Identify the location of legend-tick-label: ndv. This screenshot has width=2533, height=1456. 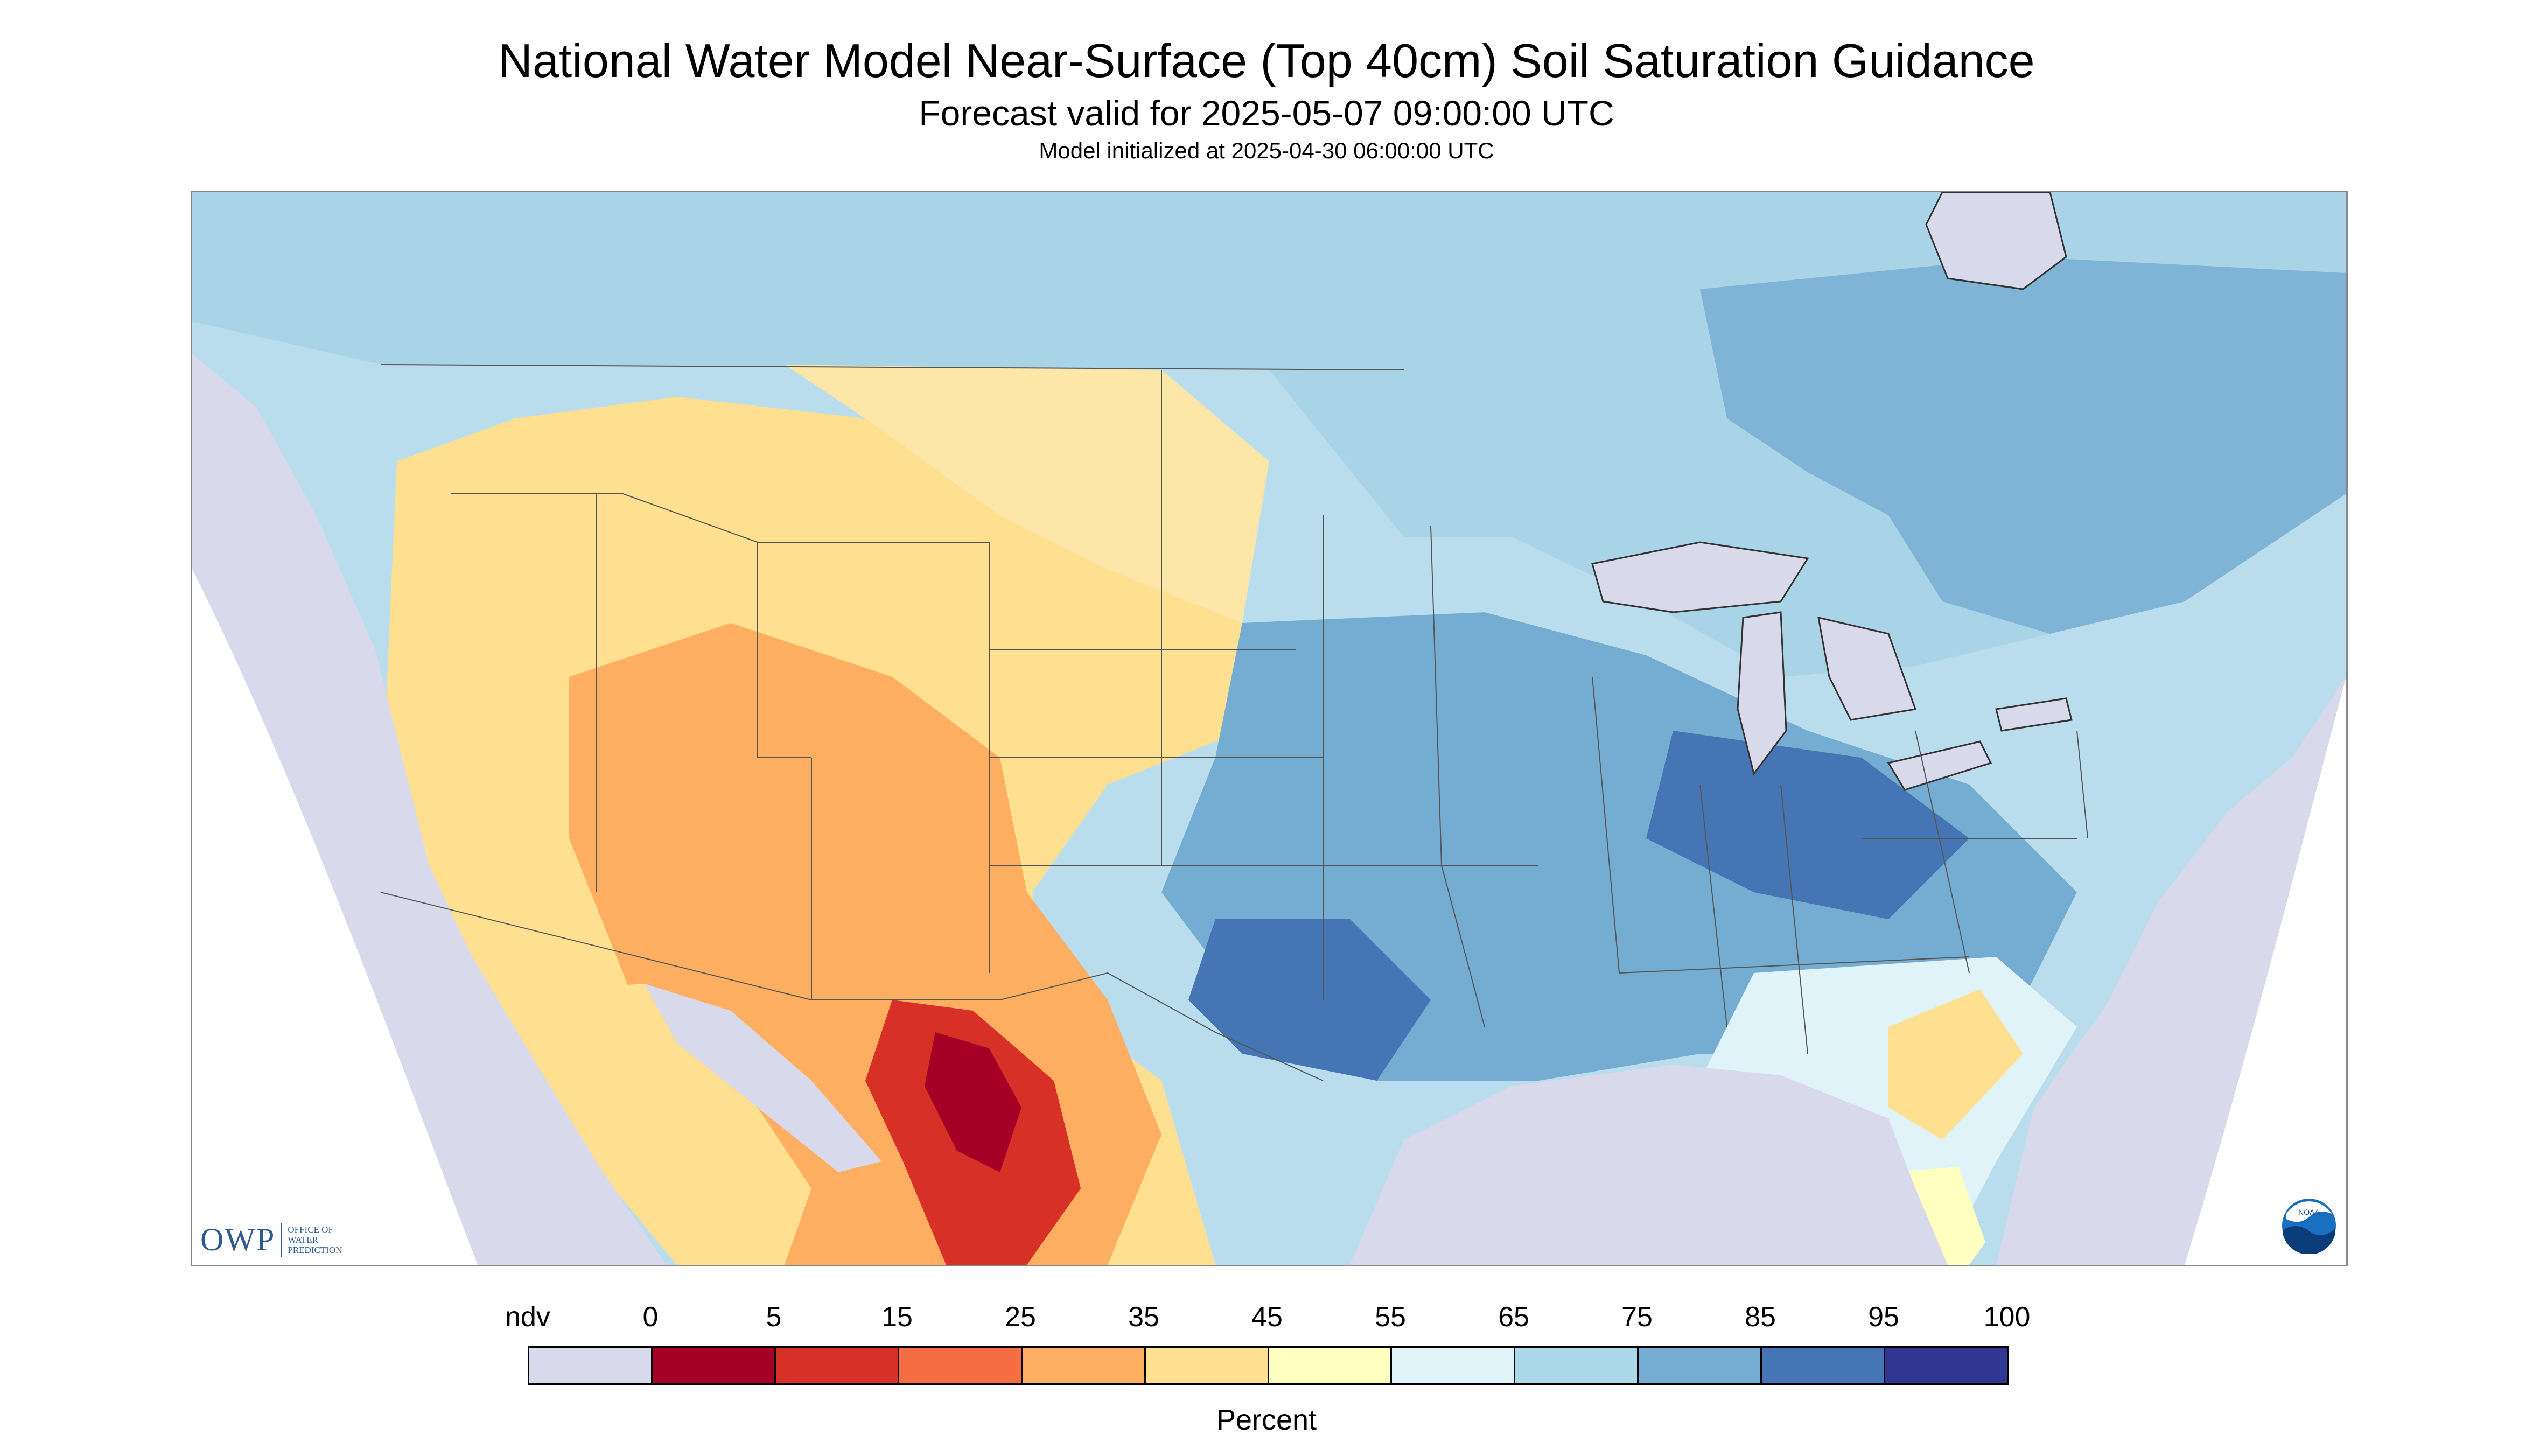
(527, 1317).